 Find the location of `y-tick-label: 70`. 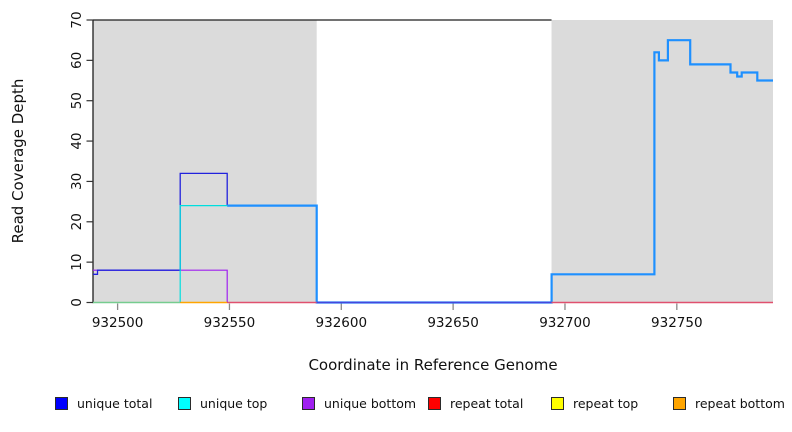

y-tick-label: 70 is located at coordinates (77, 19).